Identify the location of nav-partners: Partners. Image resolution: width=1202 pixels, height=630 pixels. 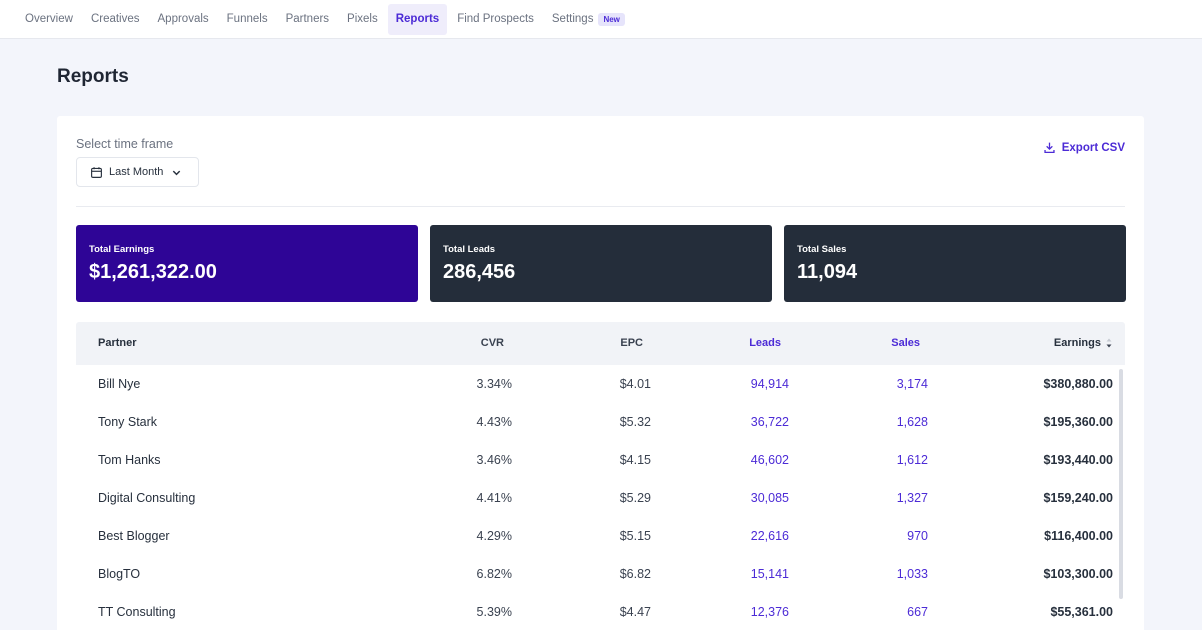
(307, 19).